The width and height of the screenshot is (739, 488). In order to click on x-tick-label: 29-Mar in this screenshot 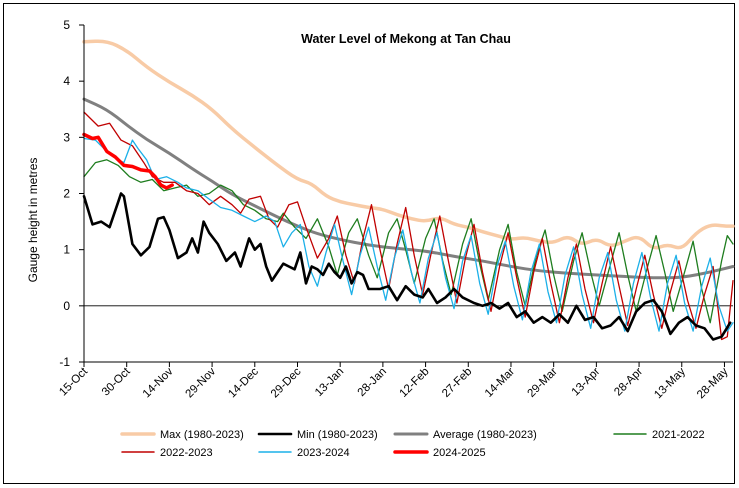, I will do `click(543, 383)`.